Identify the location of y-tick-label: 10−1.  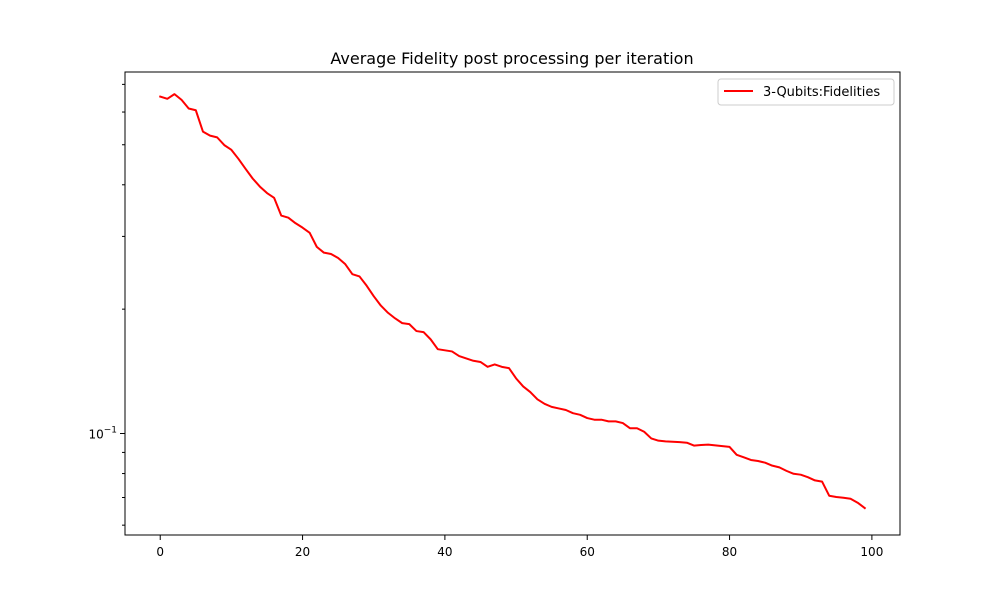
(102, 434).